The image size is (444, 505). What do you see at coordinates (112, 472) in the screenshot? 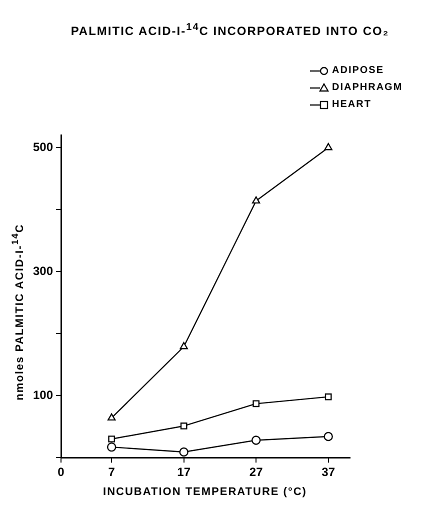
I see `x-tick-label: 7` at bounding box center [112, 472].